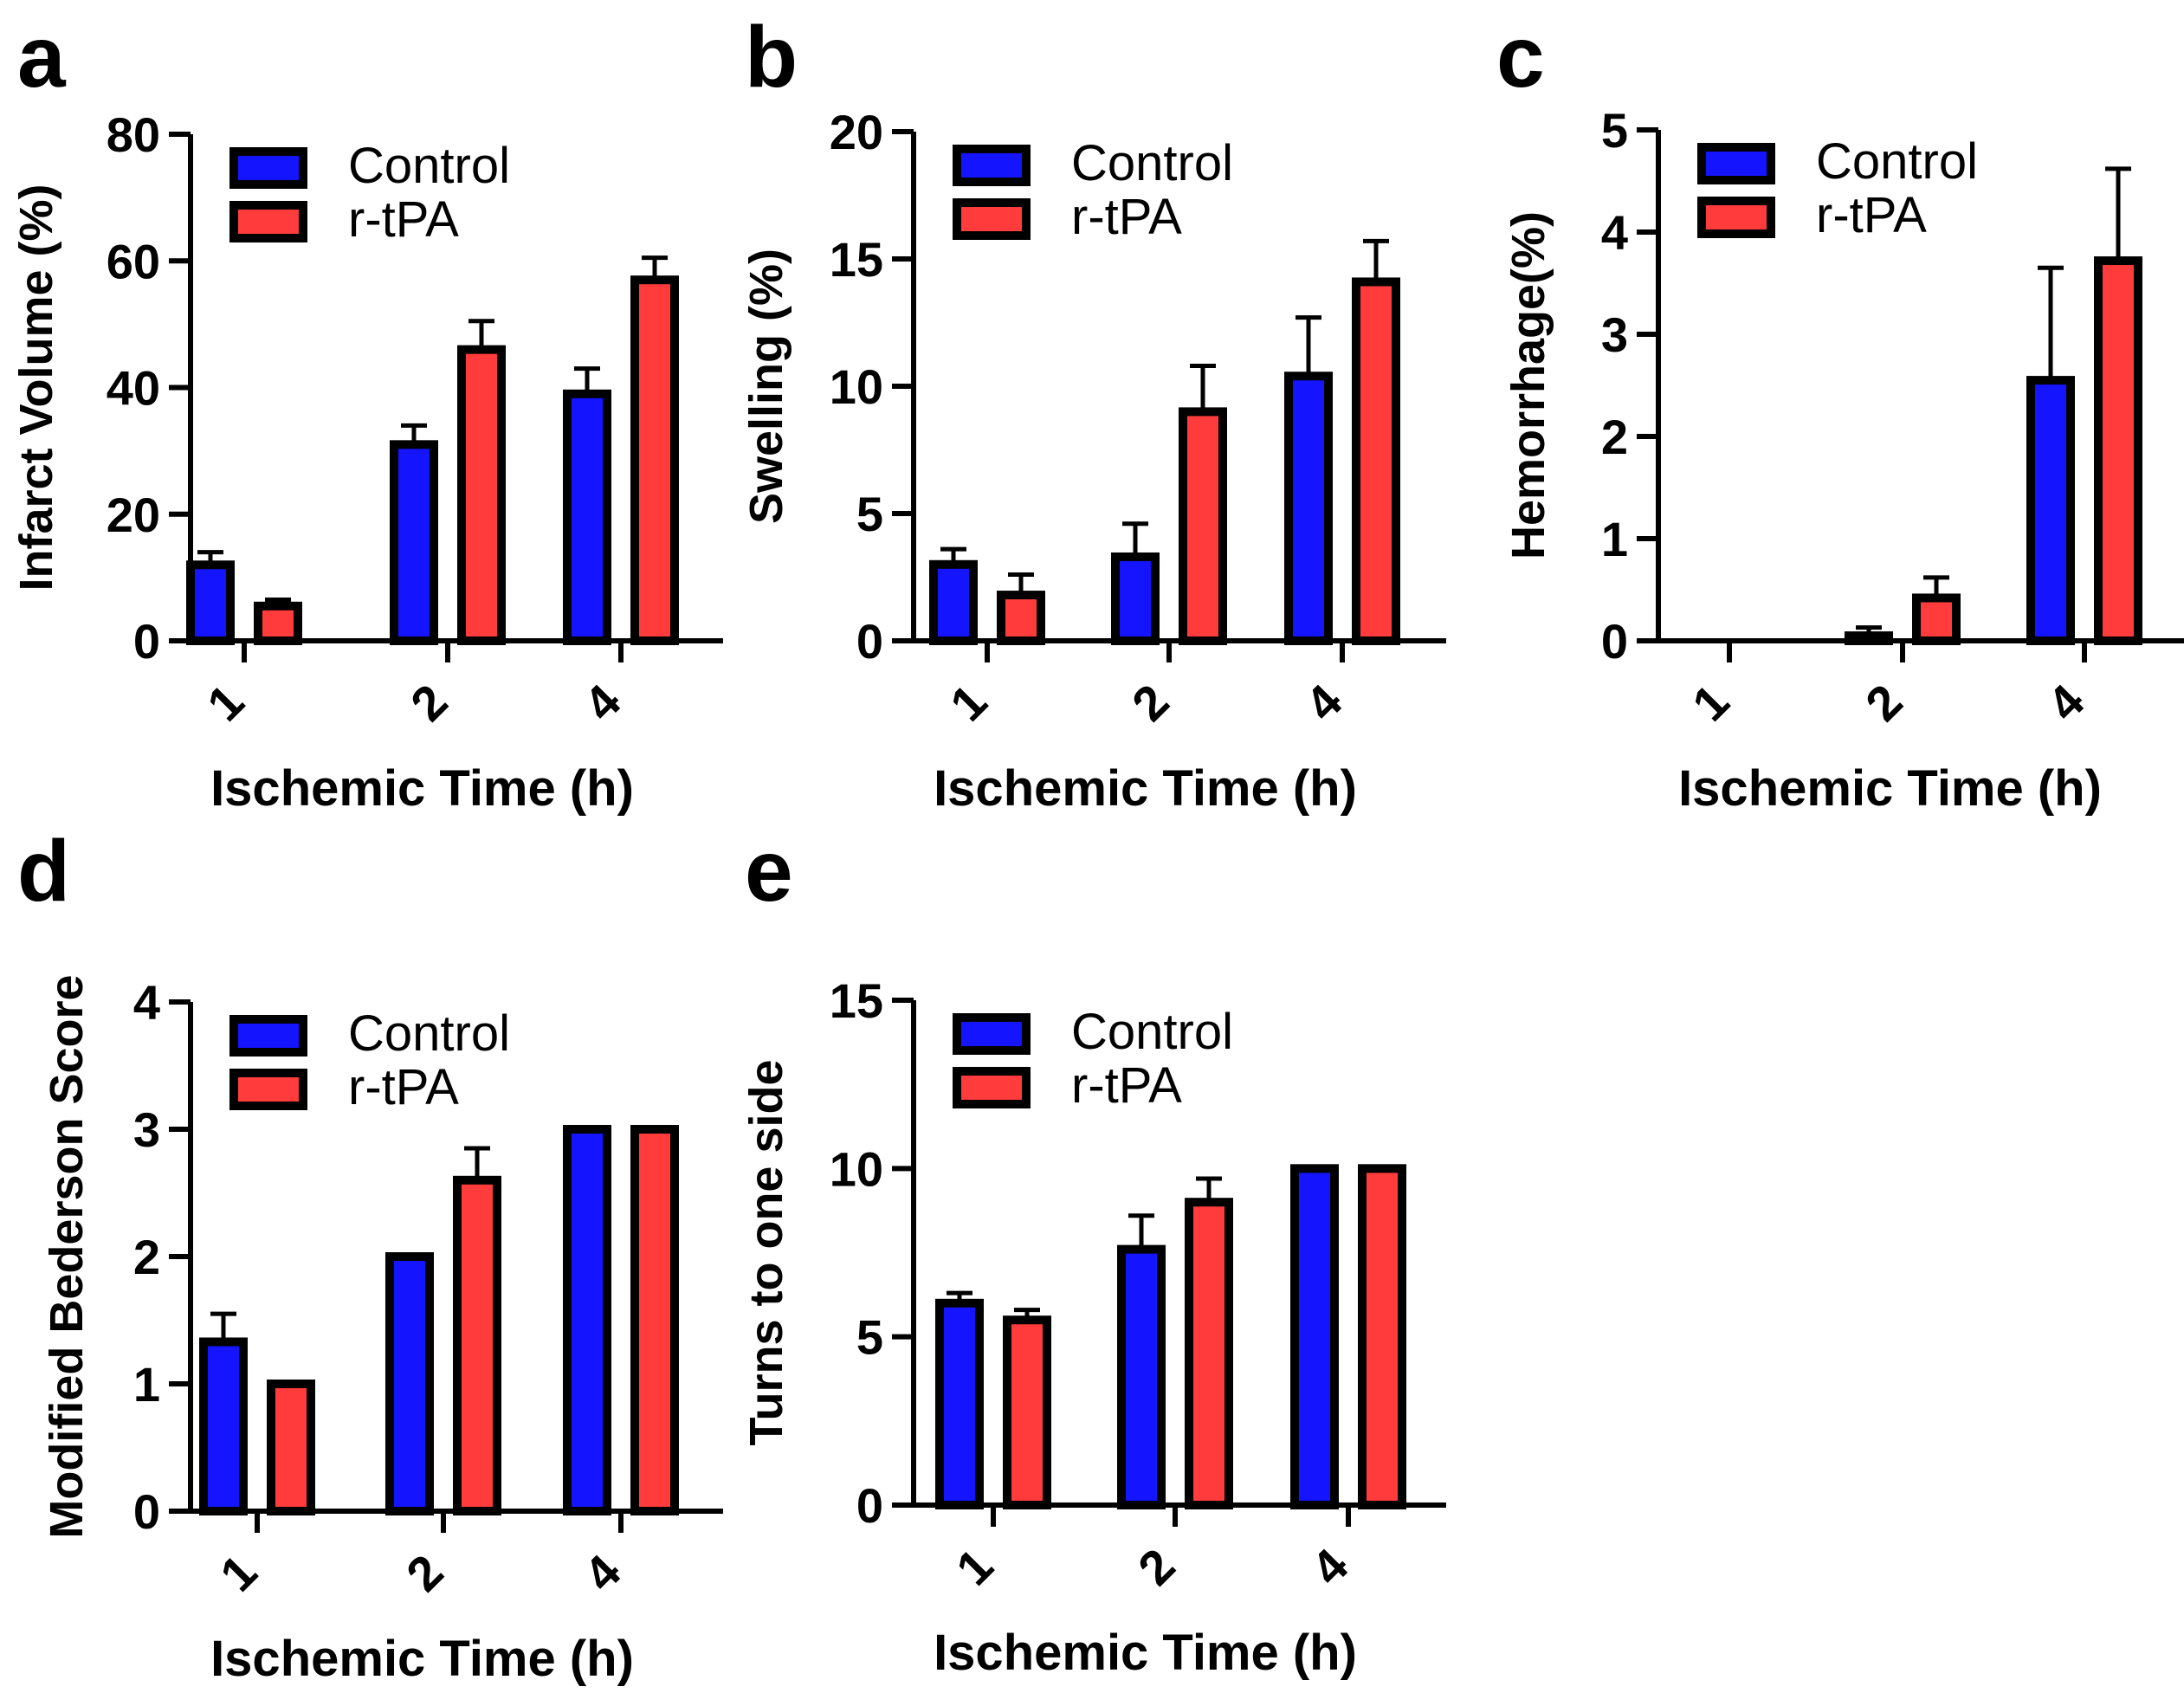  I want to click on y-axis-label: Swelling (%), so click(766, 387).